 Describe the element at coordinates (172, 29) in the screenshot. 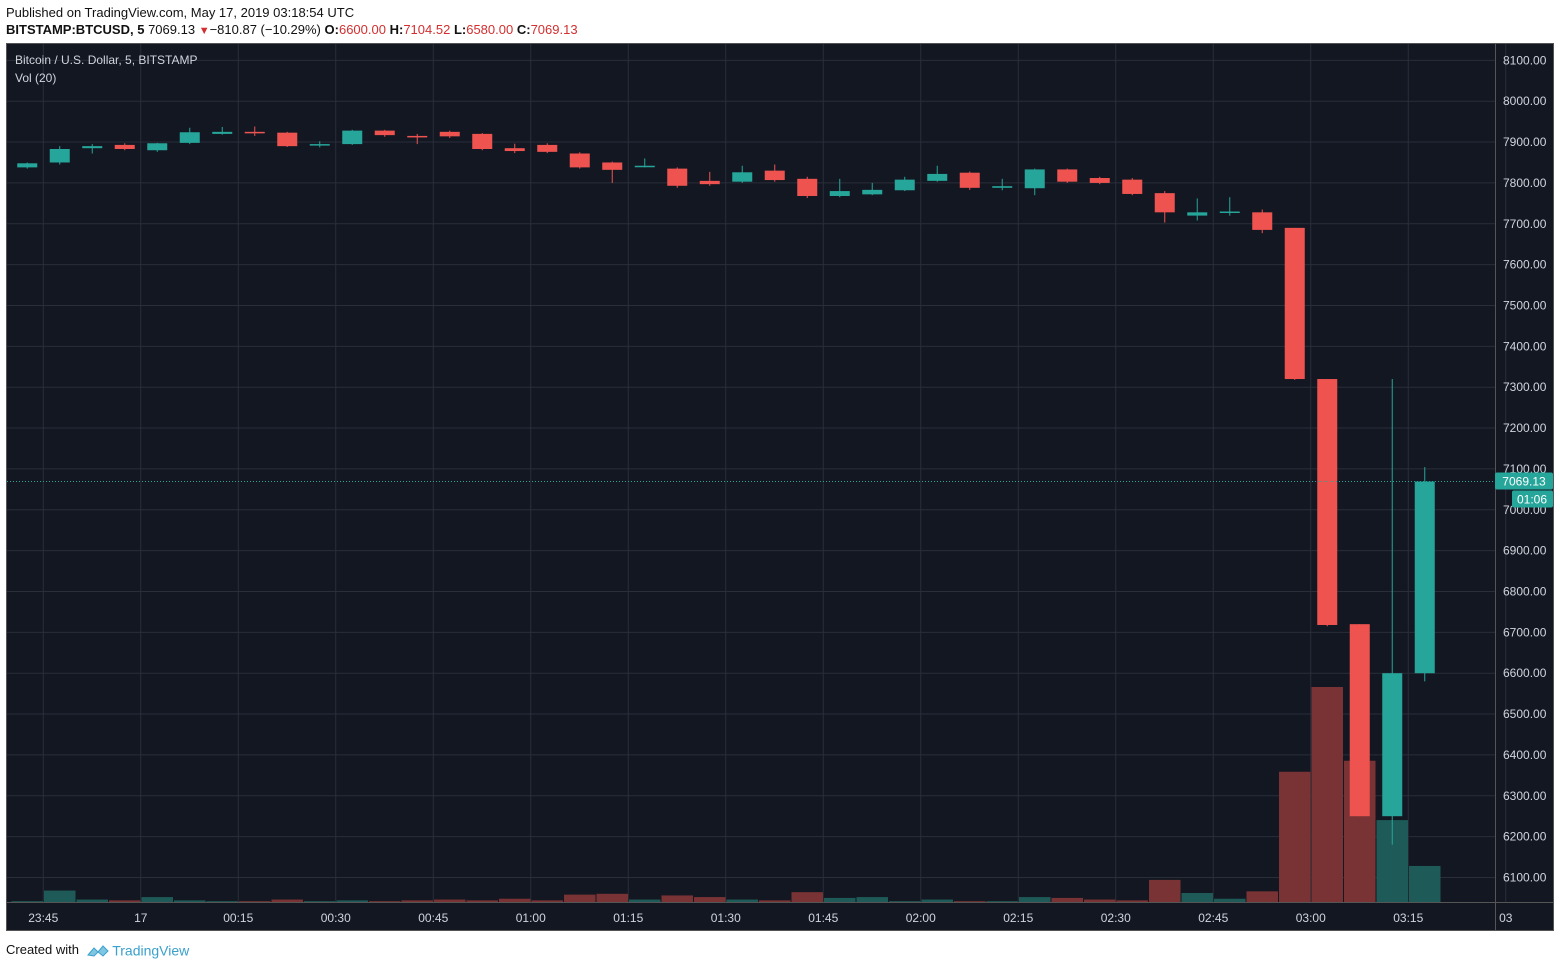

I see `last-price: 7069.13` at that location.